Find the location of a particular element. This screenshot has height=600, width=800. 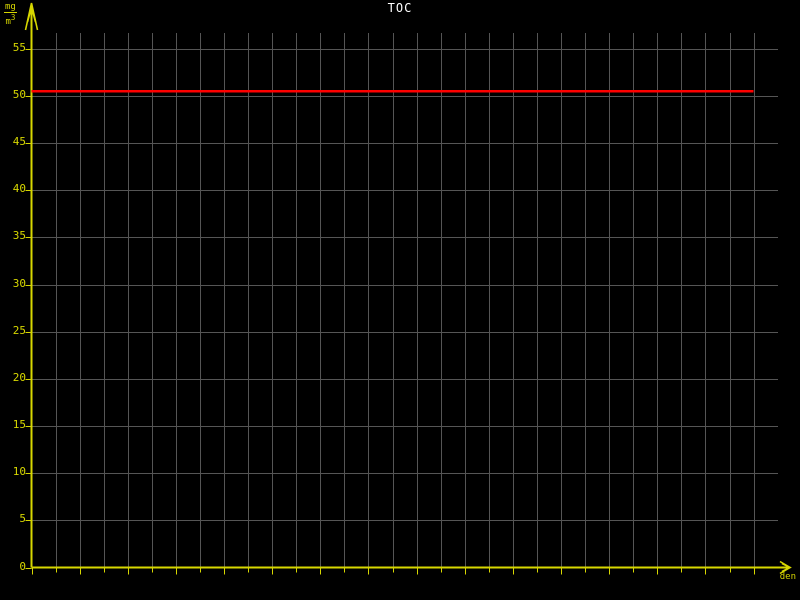

y-axis-tick-label: 25 is located at coordinates (19, 330).